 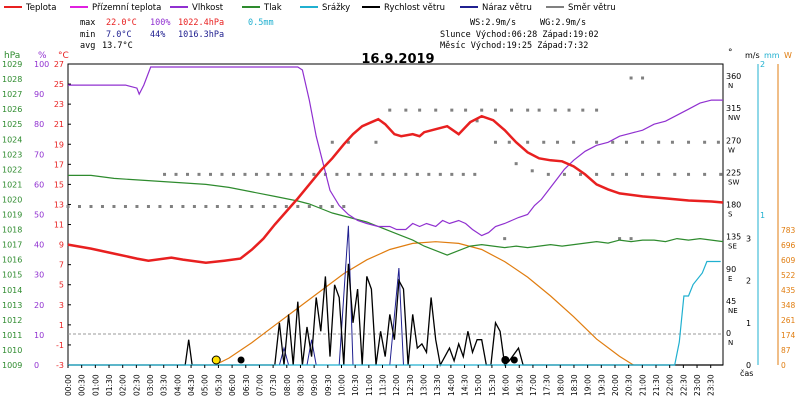 What do you see at coordinates (12, 199) in the screenshot?
I see `hpa-tick-label: 1020` at bounding box center [12, 199].